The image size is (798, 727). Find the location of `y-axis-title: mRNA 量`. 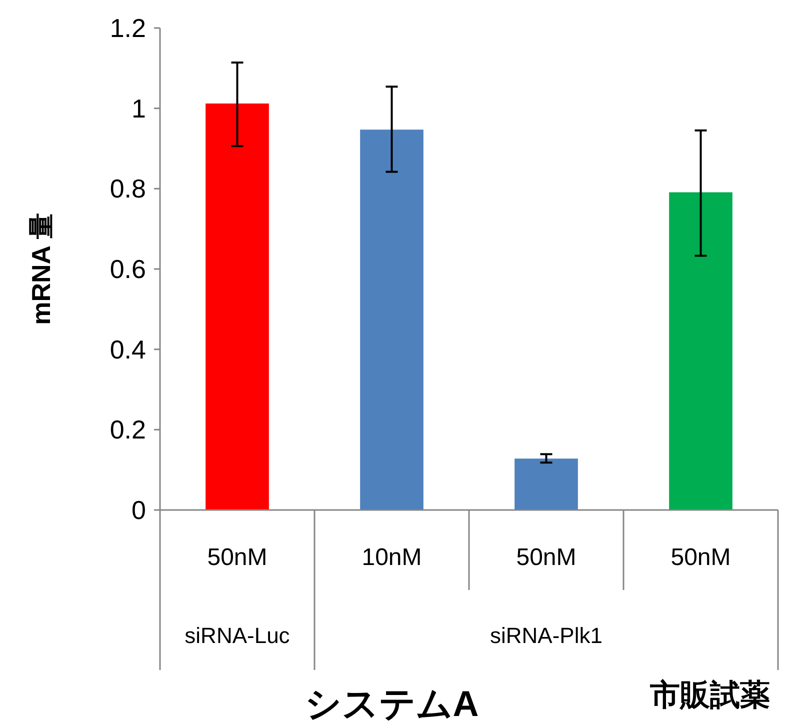

y-axis-title: mRNA 量 is located at coordinates (41, 269).